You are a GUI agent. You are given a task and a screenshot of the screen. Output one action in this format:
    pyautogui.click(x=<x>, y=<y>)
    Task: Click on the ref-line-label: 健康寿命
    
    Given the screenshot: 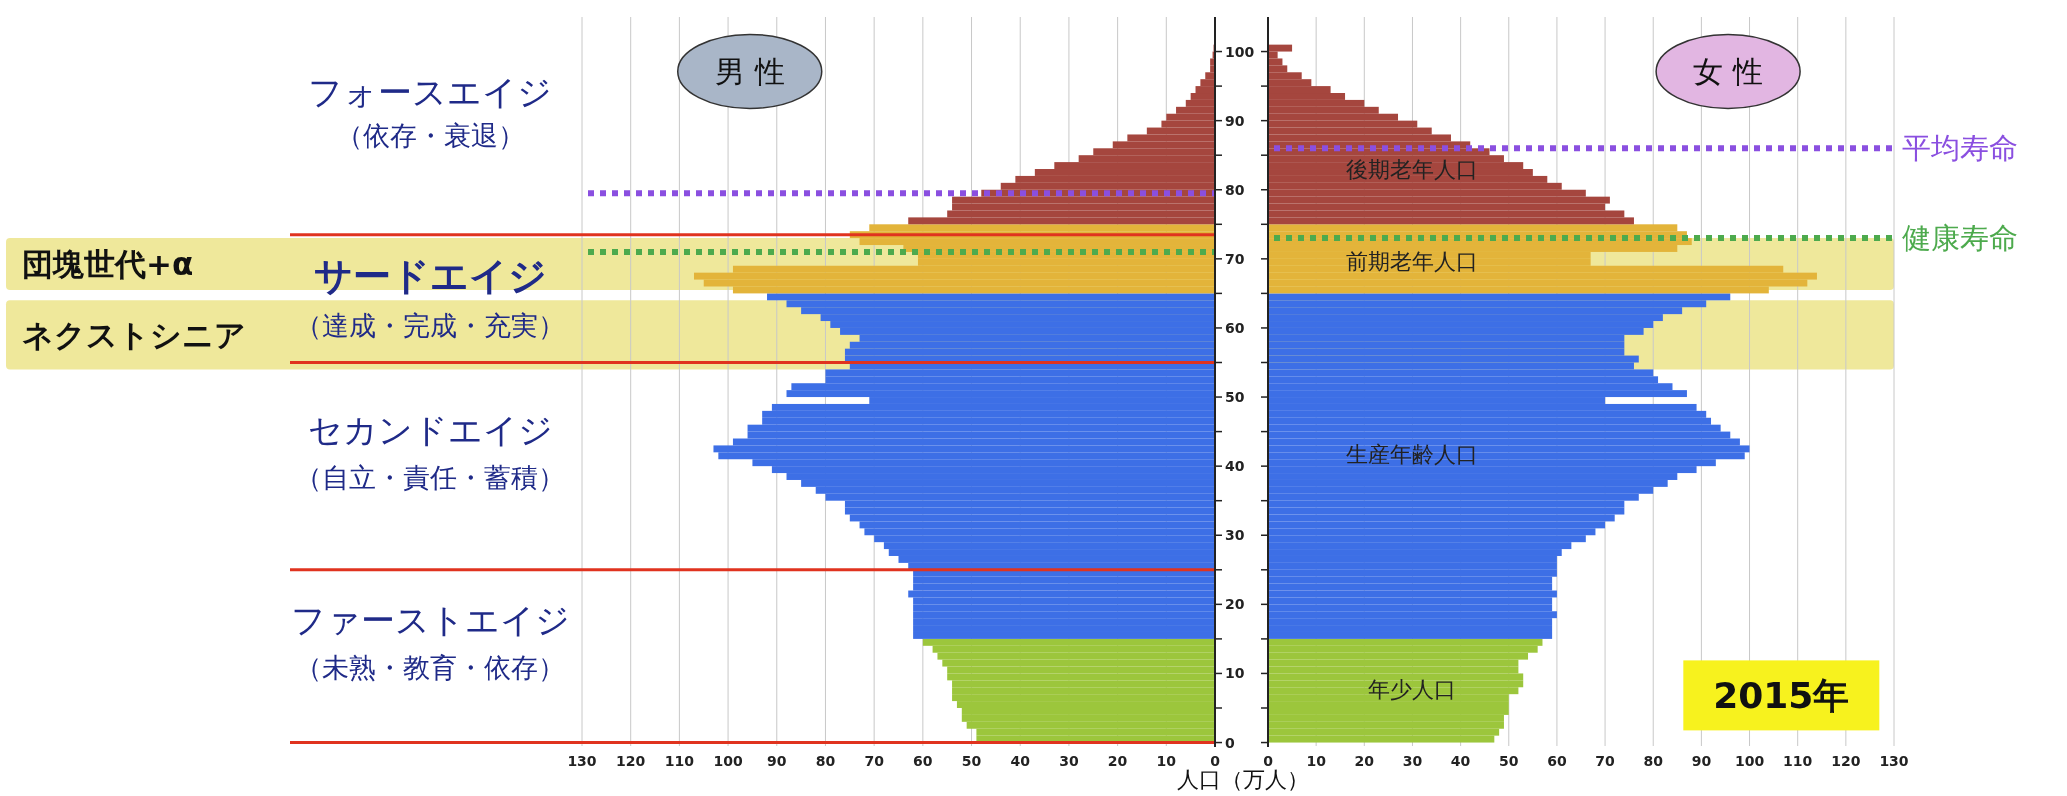 What is the action you would take?
    pyautogui.click(x=1960, y=238)
    